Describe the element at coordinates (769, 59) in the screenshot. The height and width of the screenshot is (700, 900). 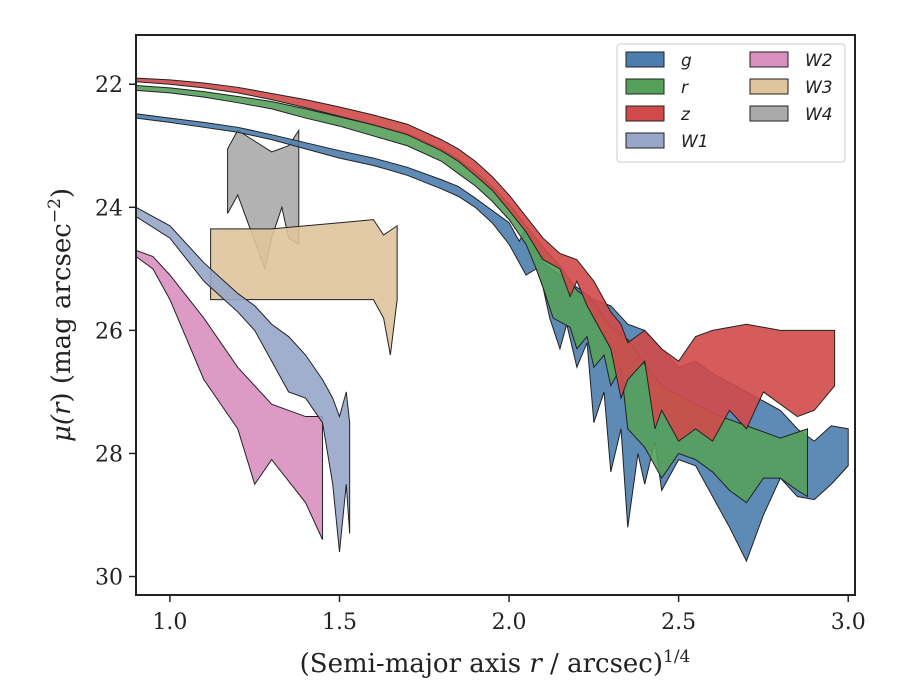
I see `legend-swatch-w2` at that location.